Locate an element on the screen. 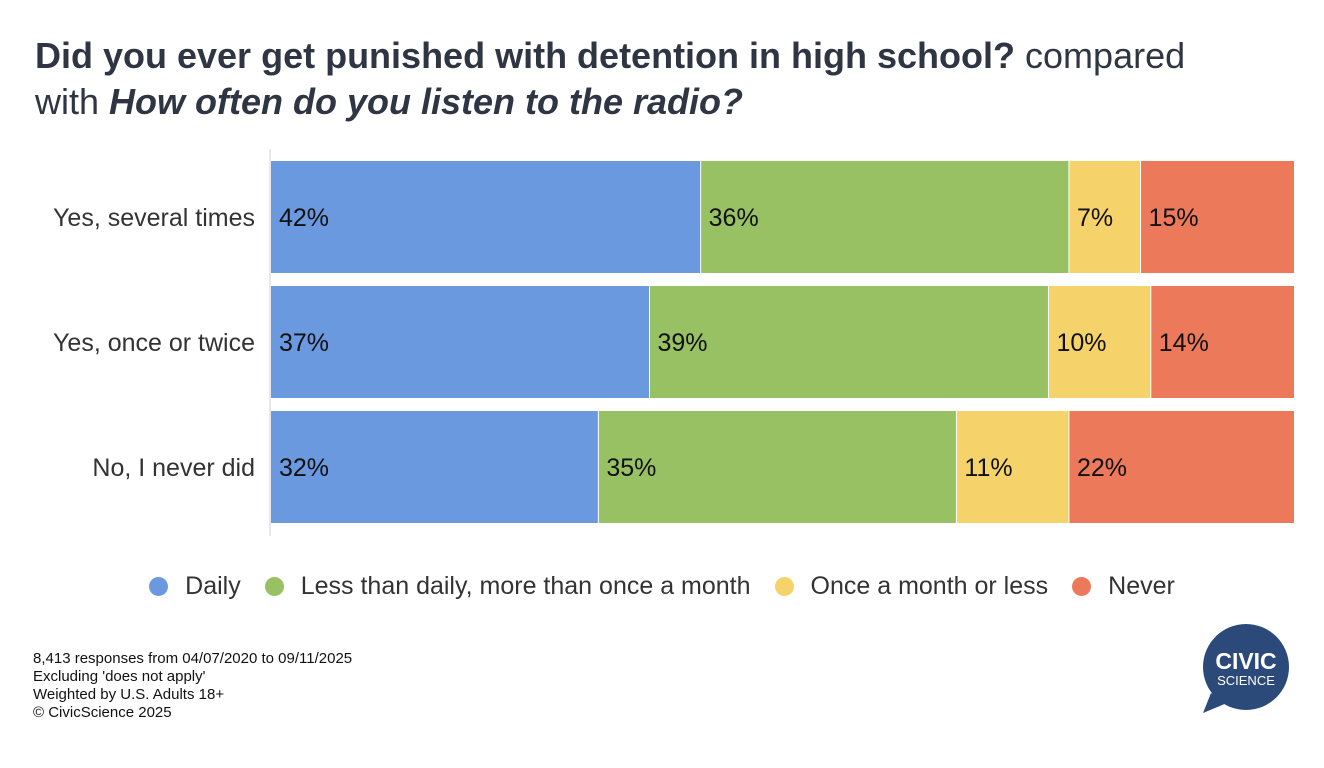 Image resolution: width=1324 pixels, height=768 pixels. legend-item-daily: Daily is located at coordinates (195, 586).